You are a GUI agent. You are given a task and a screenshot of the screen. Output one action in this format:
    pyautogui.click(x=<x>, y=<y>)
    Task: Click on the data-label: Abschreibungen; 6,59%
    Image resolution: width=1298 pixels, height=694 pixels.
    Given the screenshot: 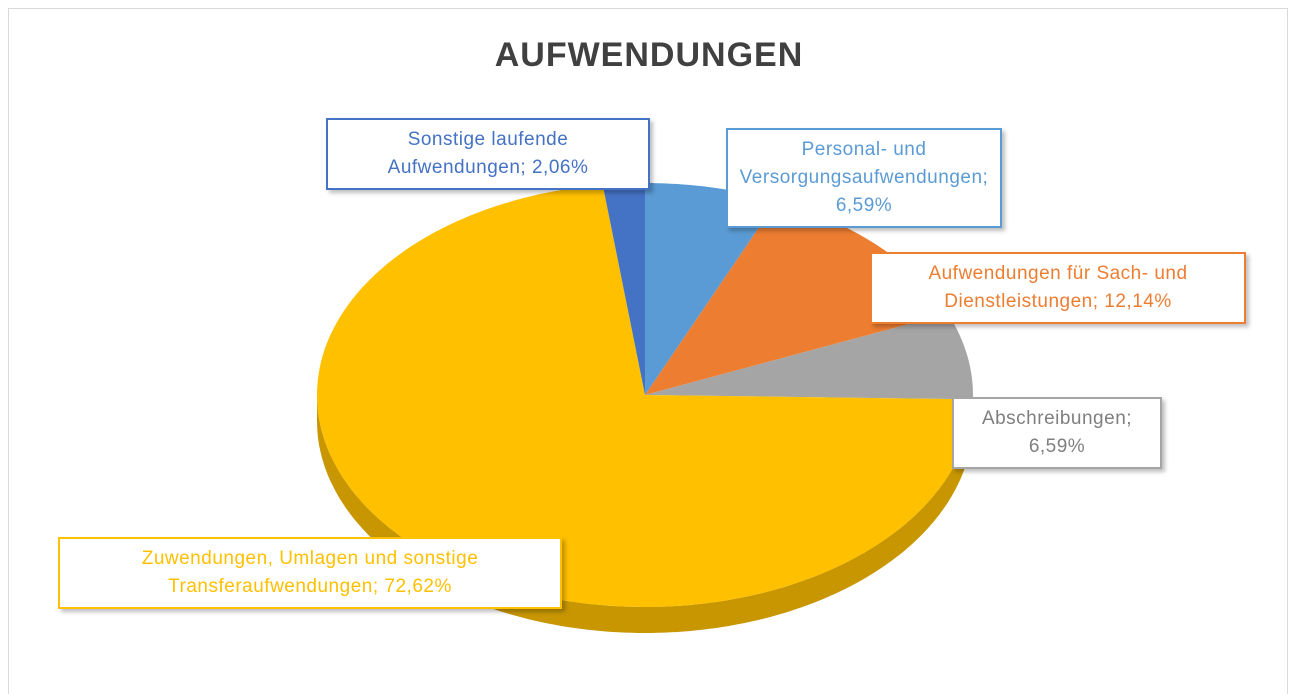 What is the action you would take?
    pyautogui.click(x=1057, y=433)
    